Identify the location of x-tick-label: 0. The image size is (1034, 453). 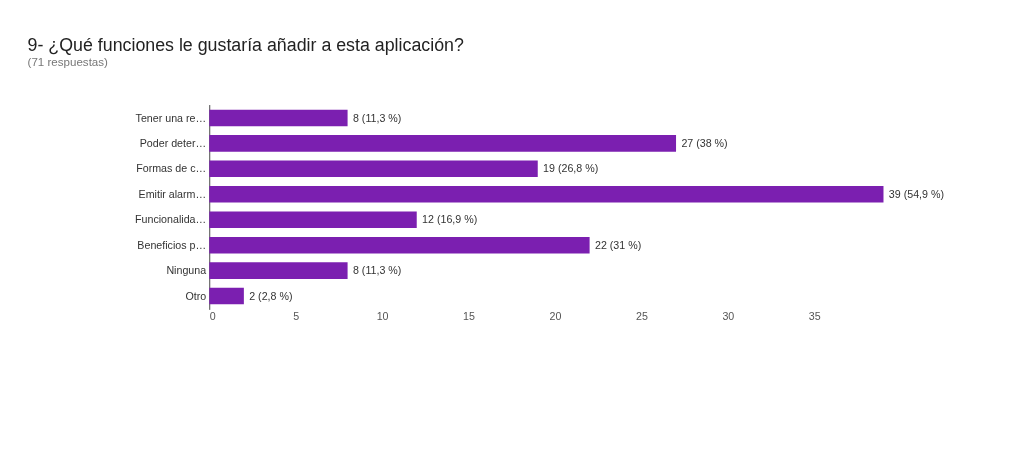
(212, 315).